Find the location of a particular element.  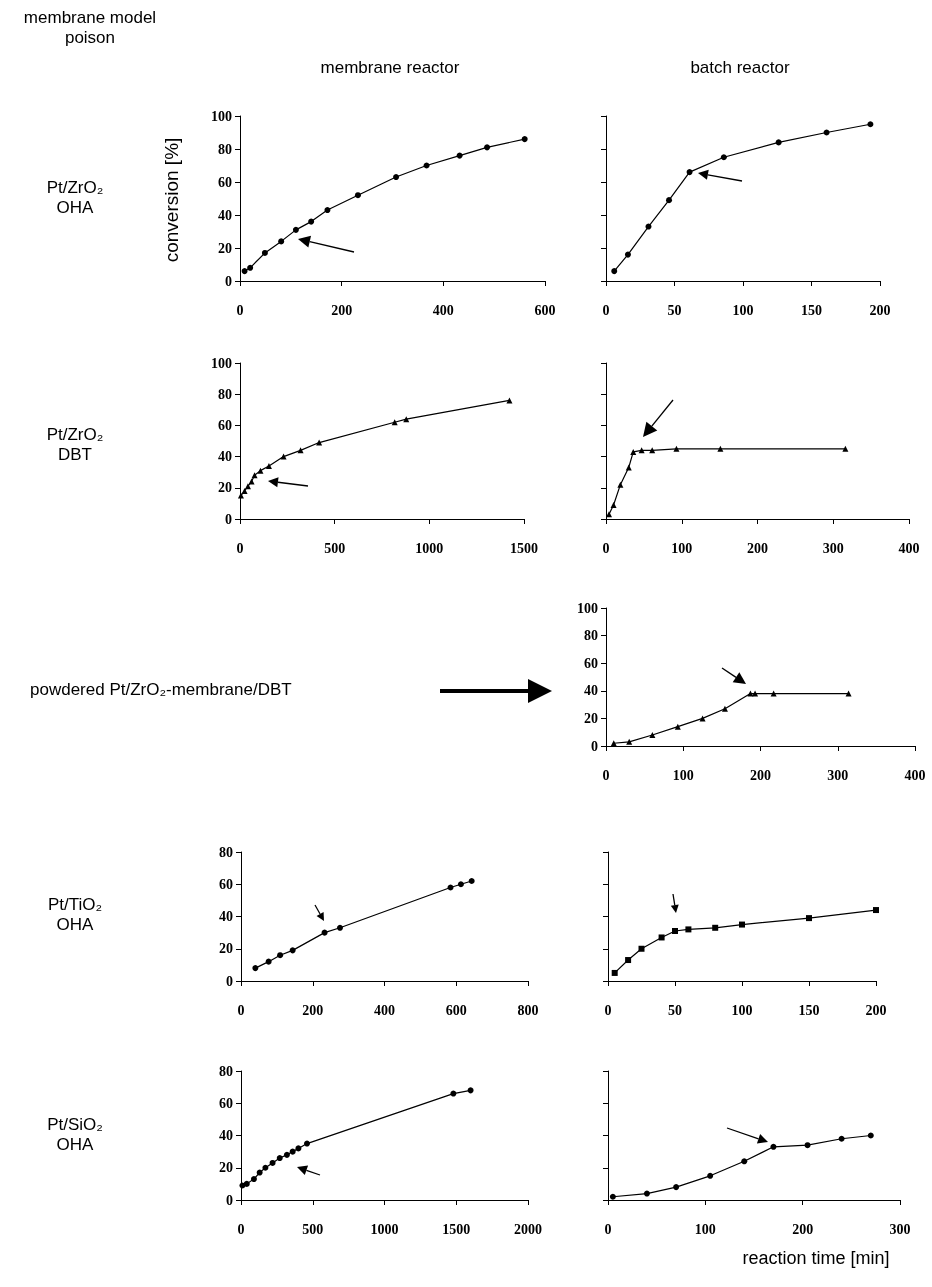

text: membrane model poison is located at coordinates (90, 28).